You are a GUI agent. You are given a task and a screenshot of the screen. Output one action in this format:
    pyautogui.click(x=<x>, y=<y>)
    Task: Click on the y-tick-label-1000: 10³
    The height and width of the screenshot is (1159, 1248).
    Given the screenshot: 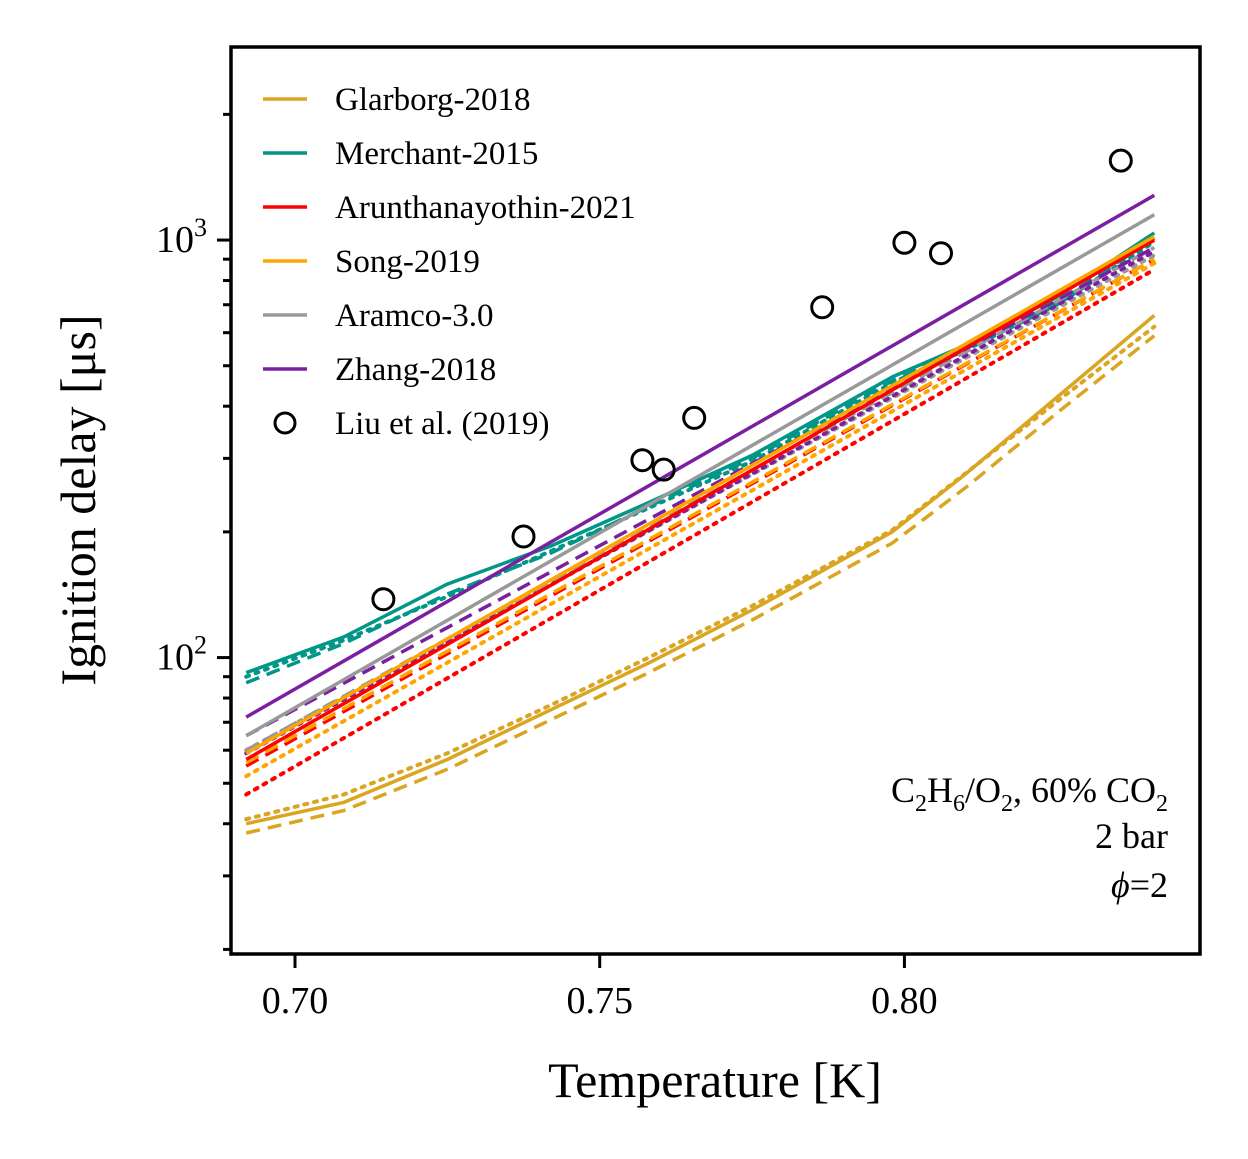 What is the action you would take?
    pyautogui.click(x=181, y=237)
    